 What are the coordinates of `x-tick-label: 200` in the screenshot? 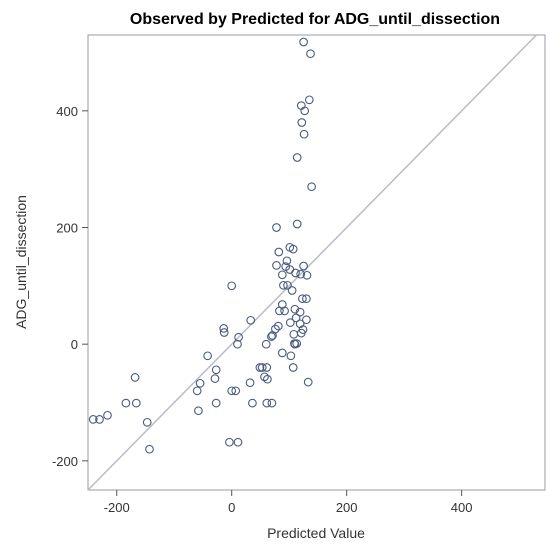 It's located at (347, 507).